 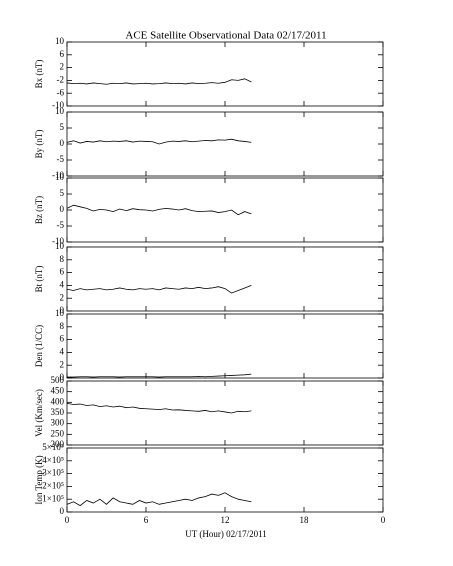 I want to click on y-tick-label: 2×10⁵, so click(x=53, y=485).